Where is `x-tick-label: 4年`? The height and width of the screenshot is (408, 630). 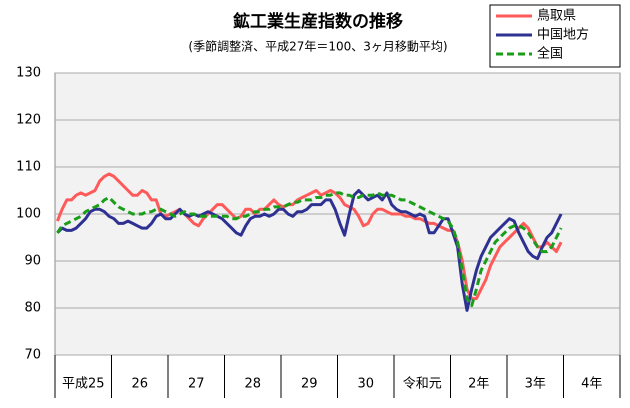 x-tick-label: 4年 is located at coordinates (591, 384).